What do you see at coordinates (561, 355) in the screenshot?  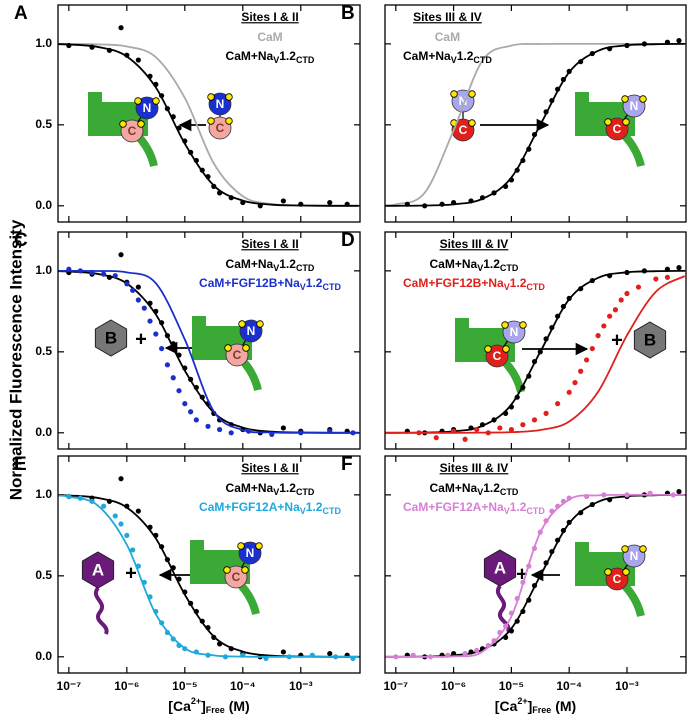 I see `cartoon: CN + B` at bounding box center [561, 355].